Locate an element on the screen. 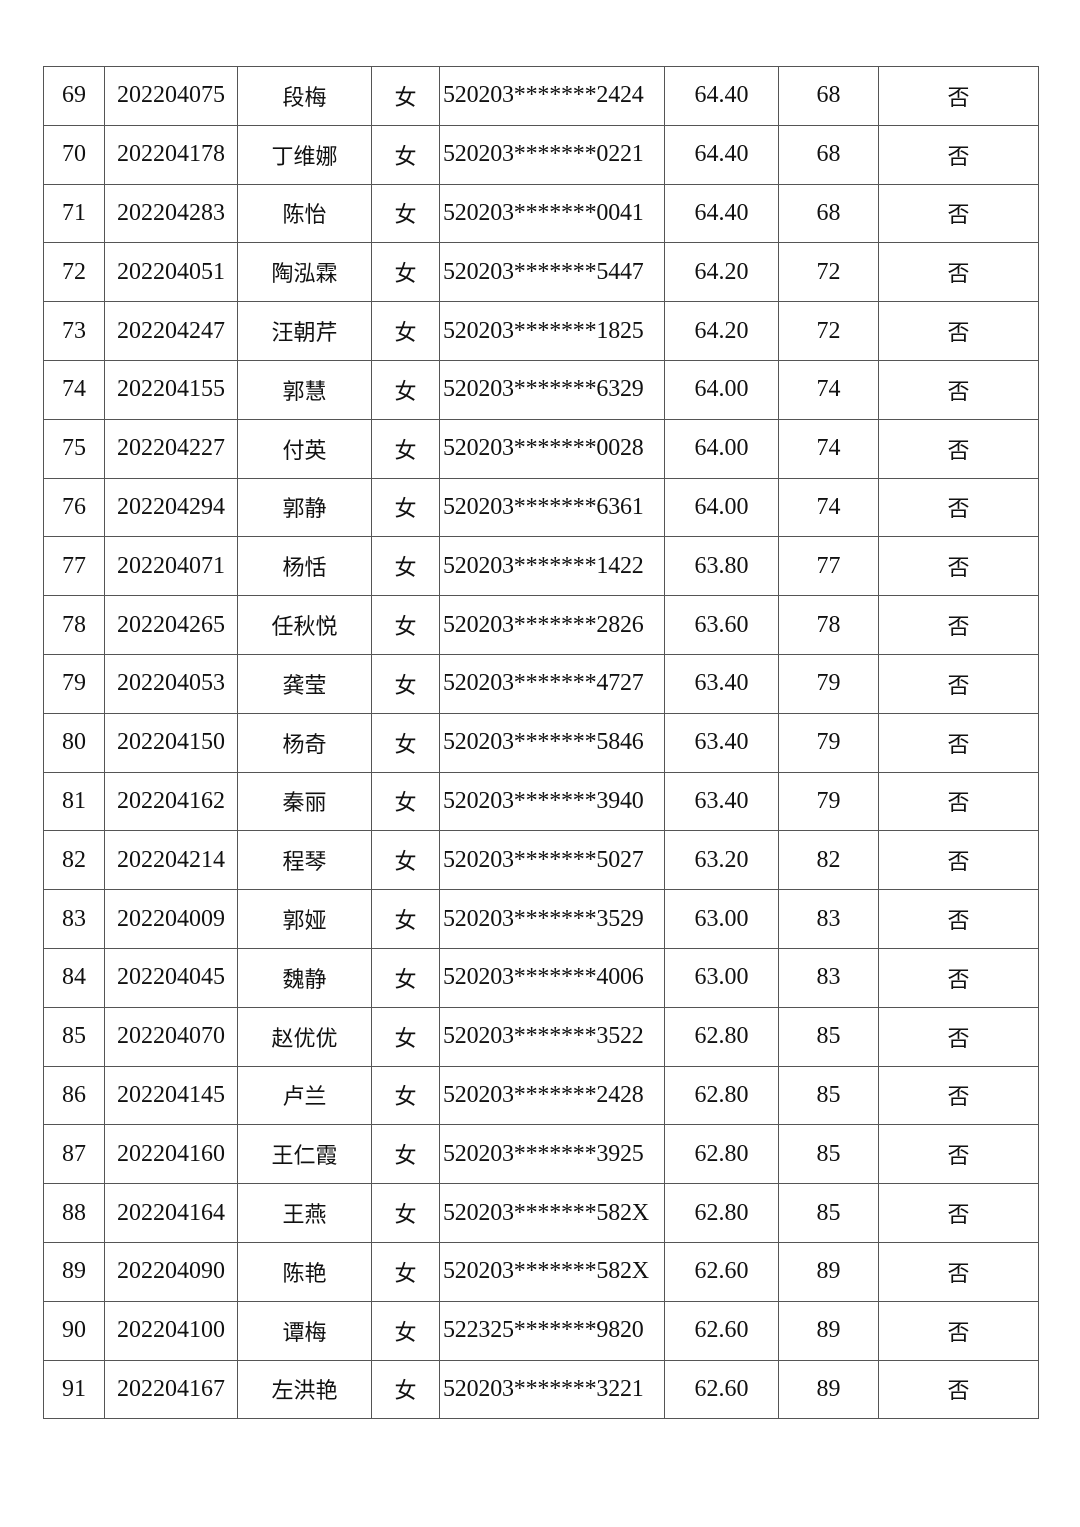  score-cell: 64.20 is located at coordinates (721, 331).